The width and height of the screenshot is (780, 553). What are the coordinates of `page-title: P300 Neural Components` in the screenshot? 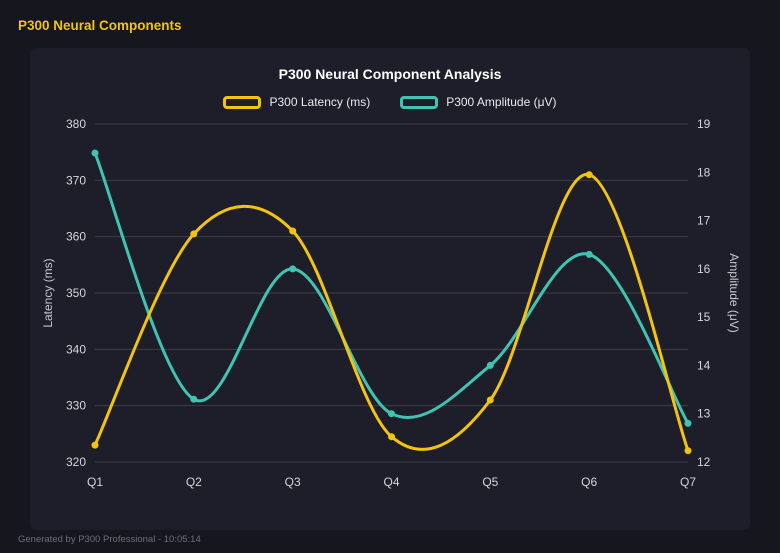 It's located at (100, 25).